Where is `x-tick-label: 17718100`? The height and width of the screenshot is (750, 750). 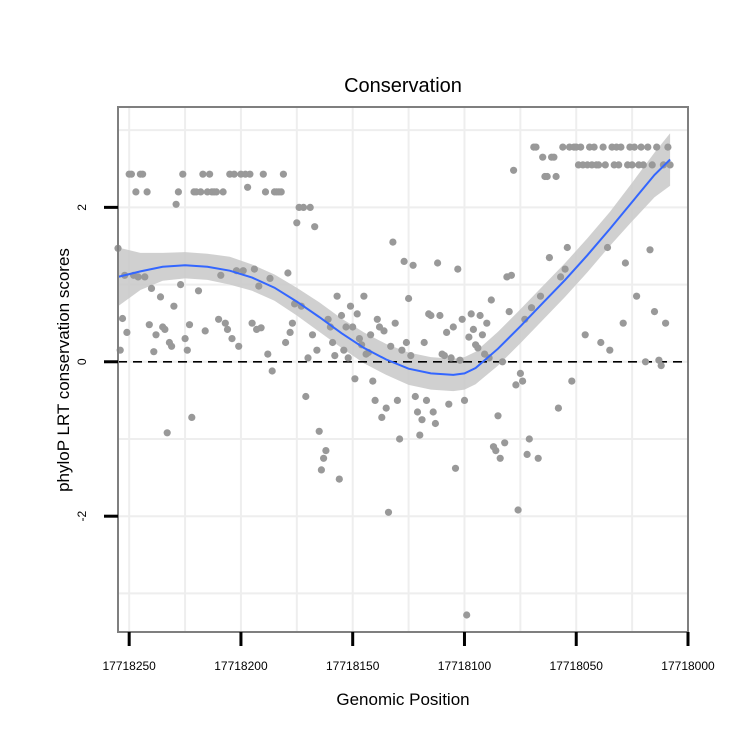 x-tick-label: 17718100 is located at coordinates (465, 666).